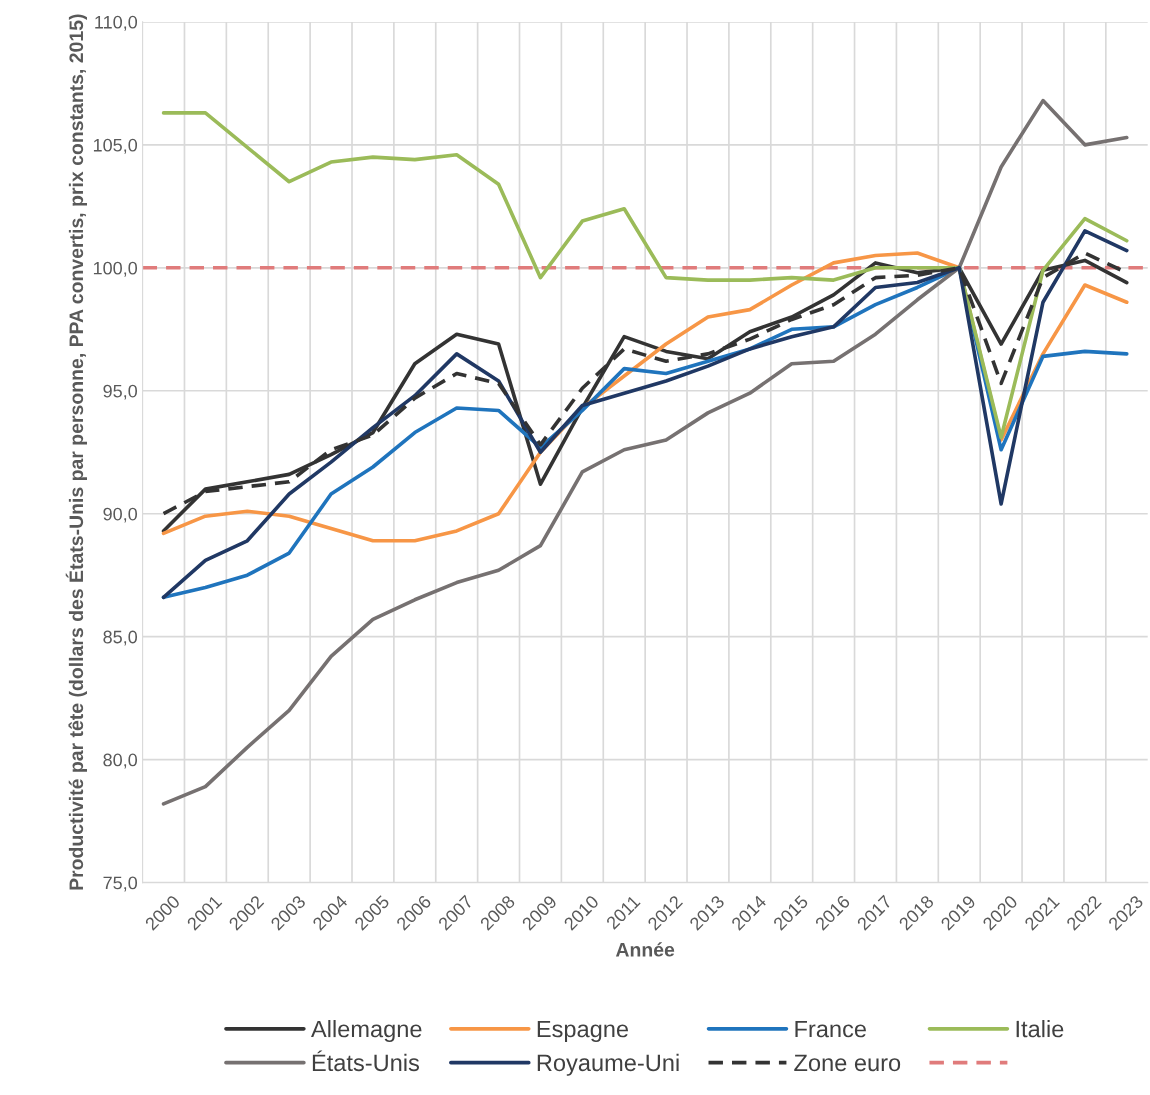  I want to click on legend-label: Espagne, so click(583, 1031).